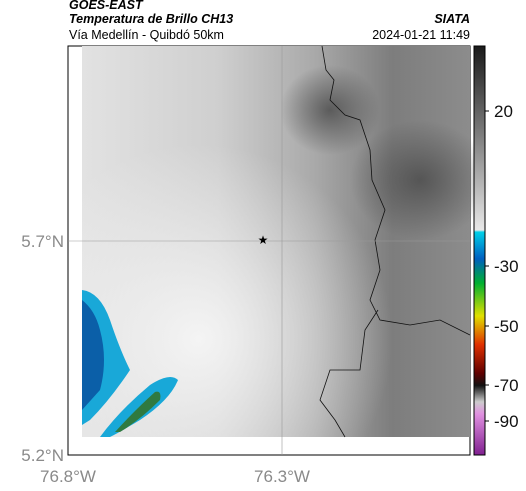 Image resolution: width=526 pixels, height=491 pixels. I want to click on satellite: GOES-EAST, so click(106, 6).